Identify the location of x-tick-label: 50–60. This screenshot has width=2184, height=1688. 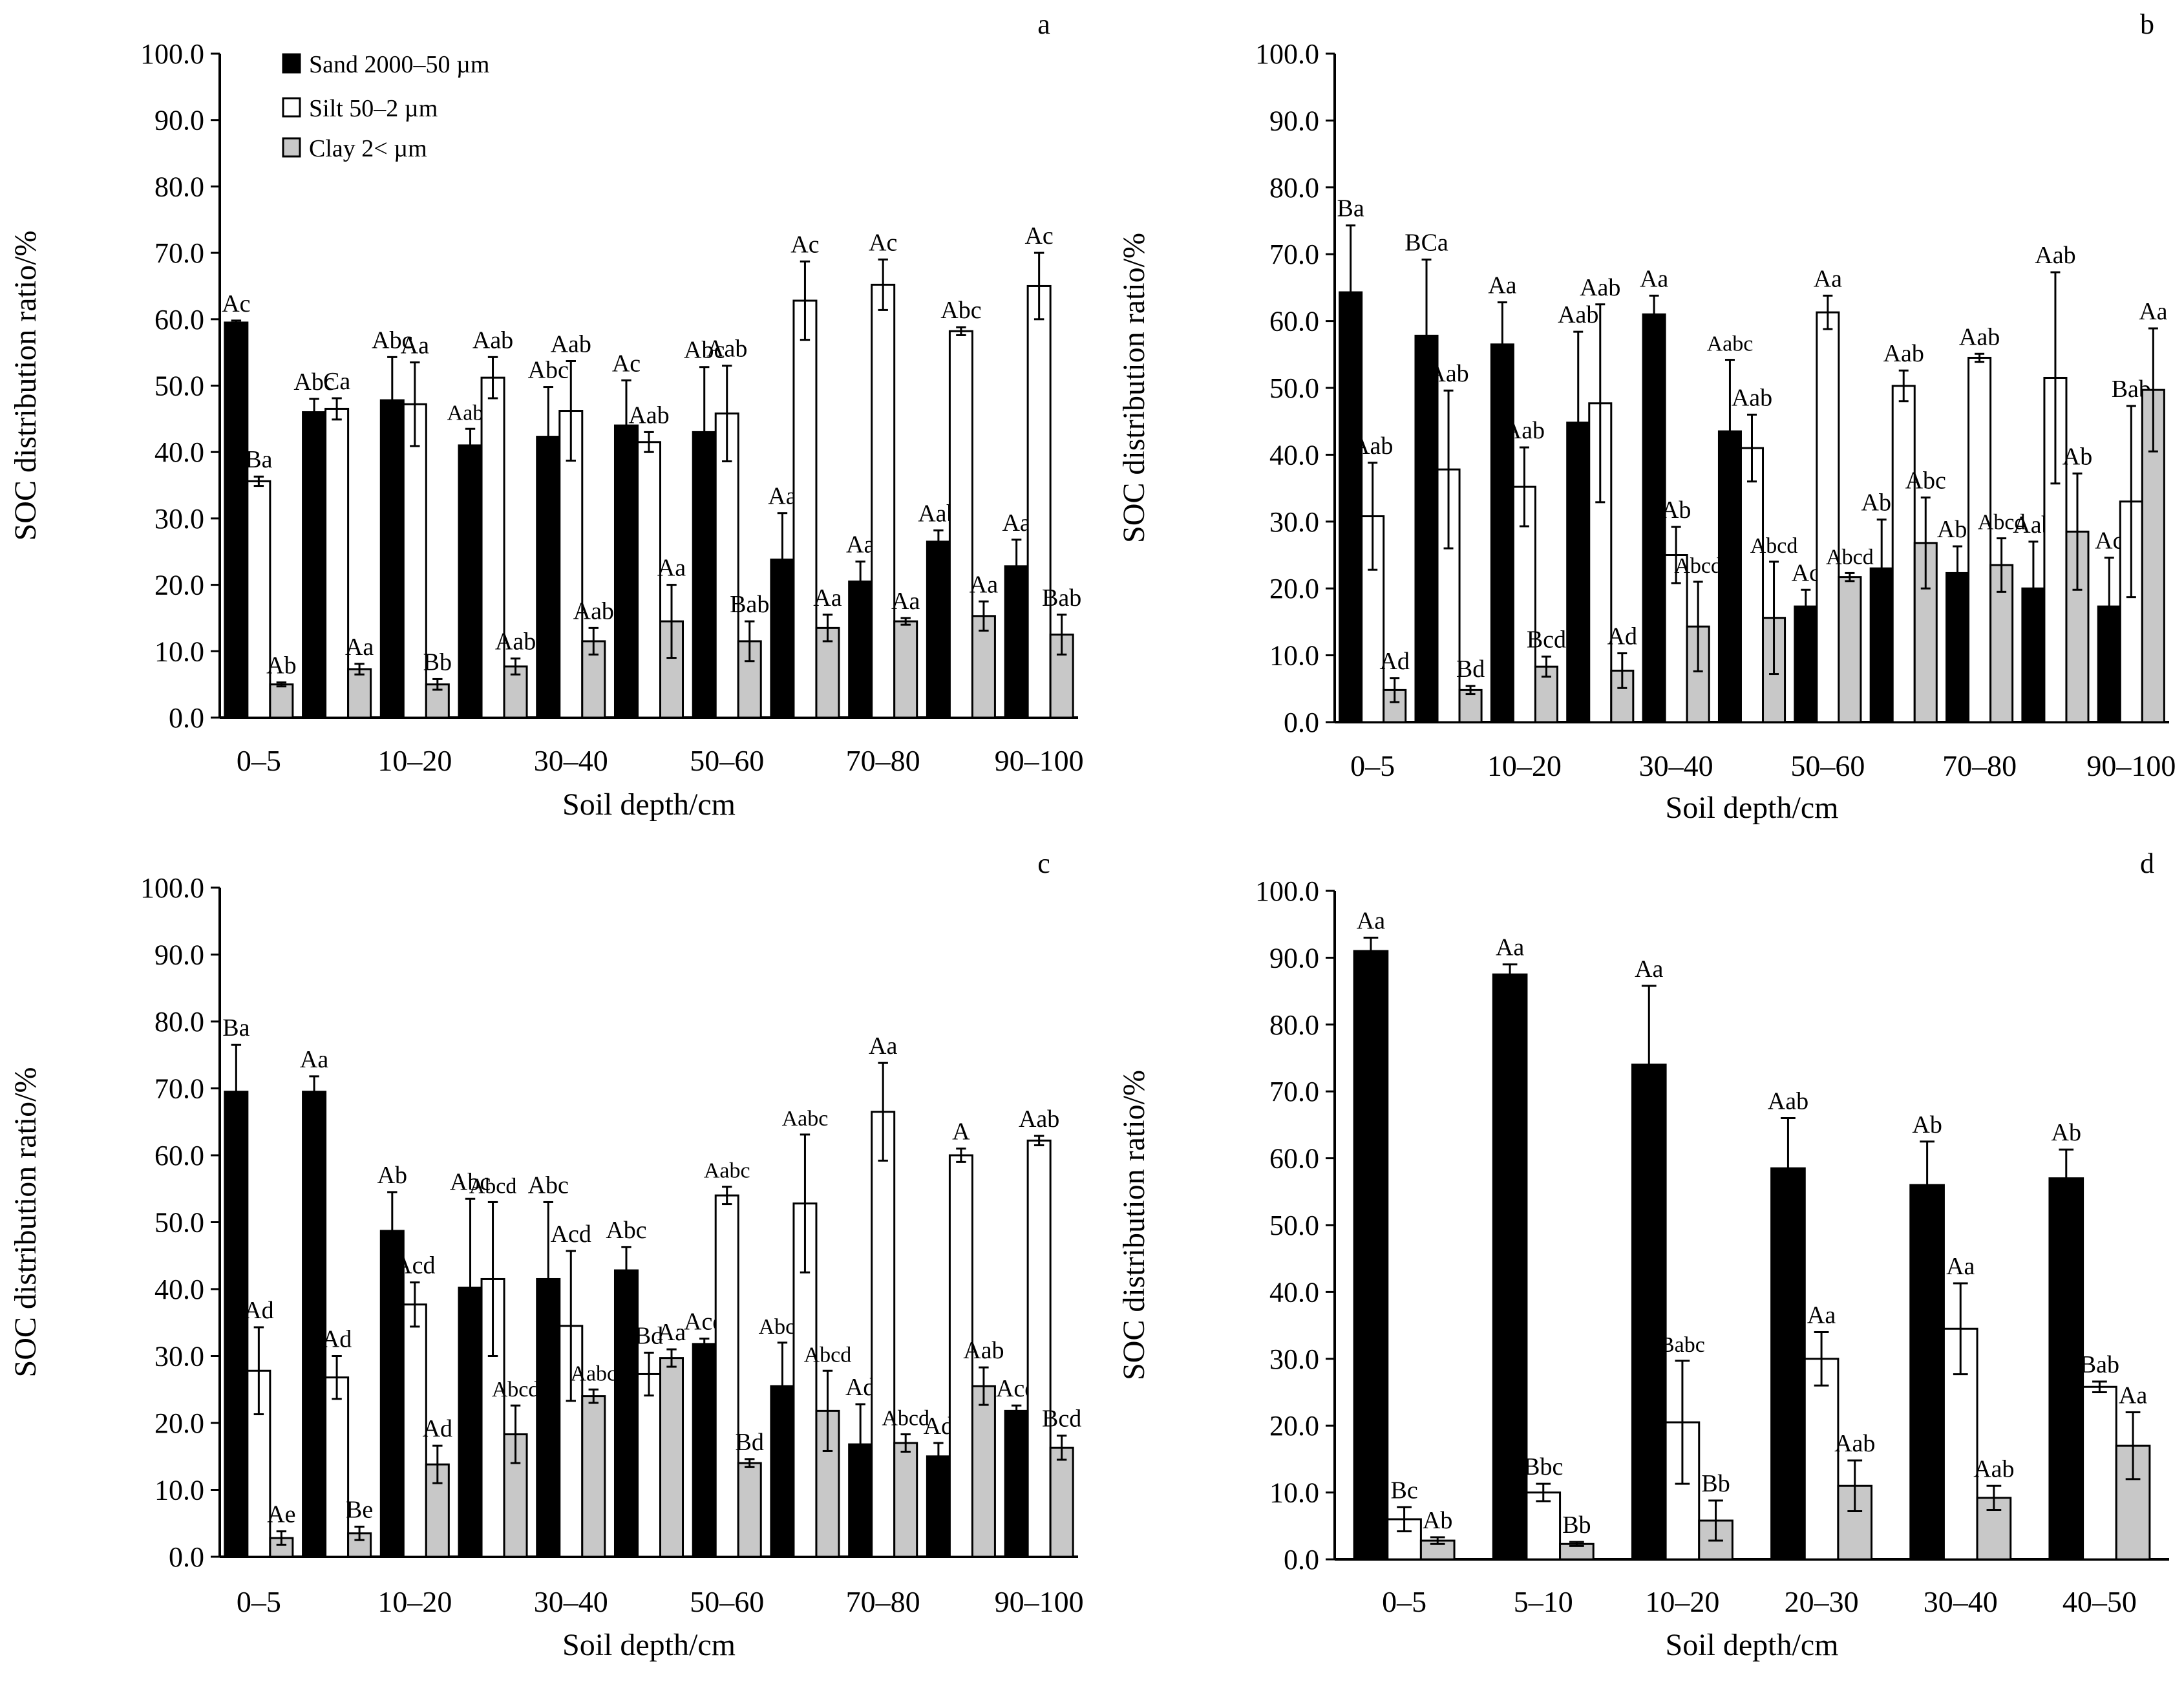
(1827, 766).